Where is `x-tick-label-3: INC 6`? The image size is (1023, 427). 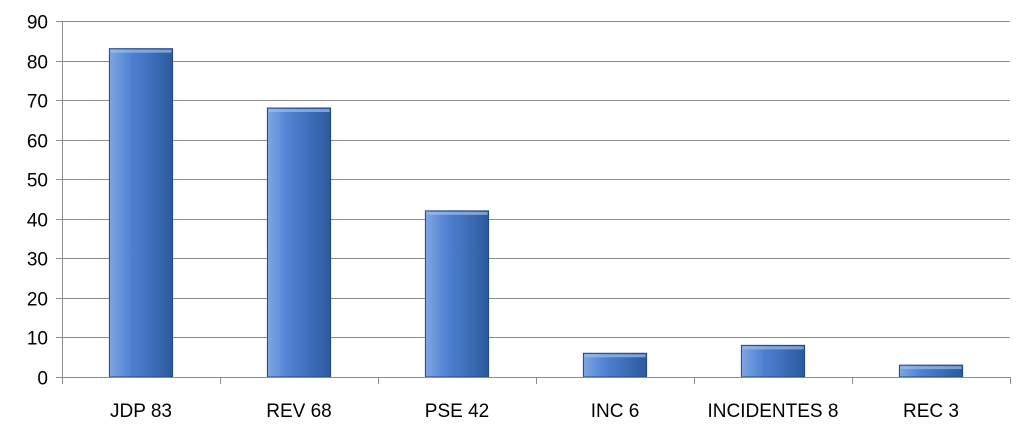 x-tick-label-3: INC 6 is located at coordinates (615, 411).